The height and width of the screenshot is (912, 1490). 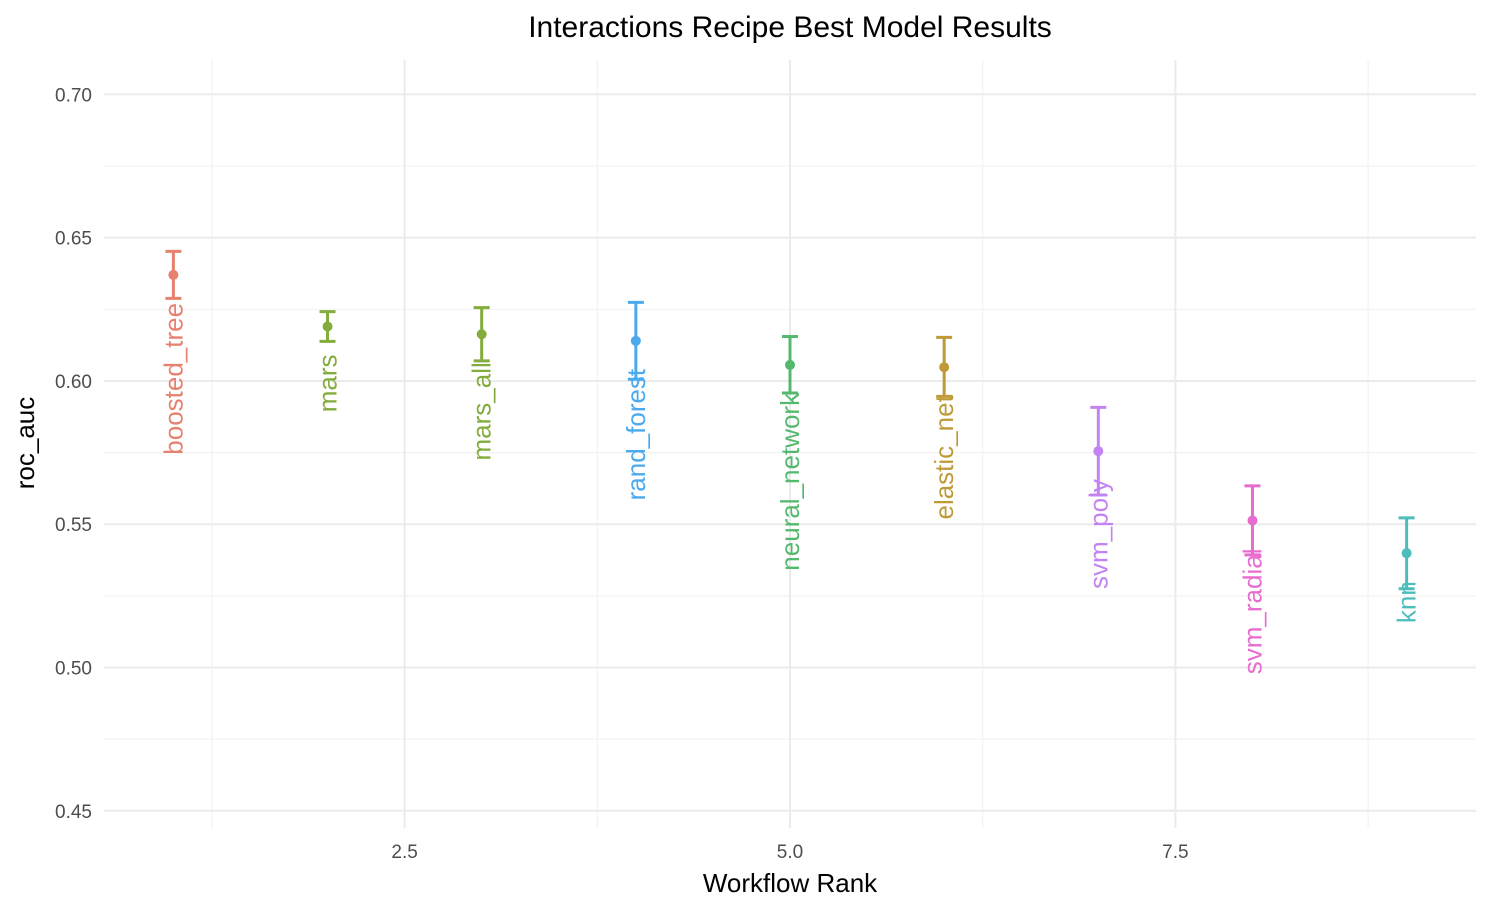 I want to click on point-label: neural_network, so click(x=790, y=481).